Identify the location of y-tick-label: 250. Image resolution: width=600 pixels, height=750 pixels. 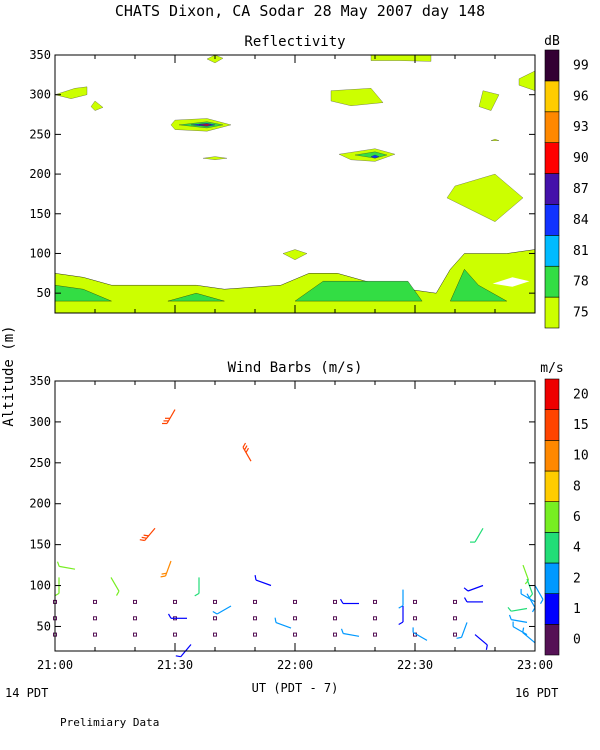
(40, 134).